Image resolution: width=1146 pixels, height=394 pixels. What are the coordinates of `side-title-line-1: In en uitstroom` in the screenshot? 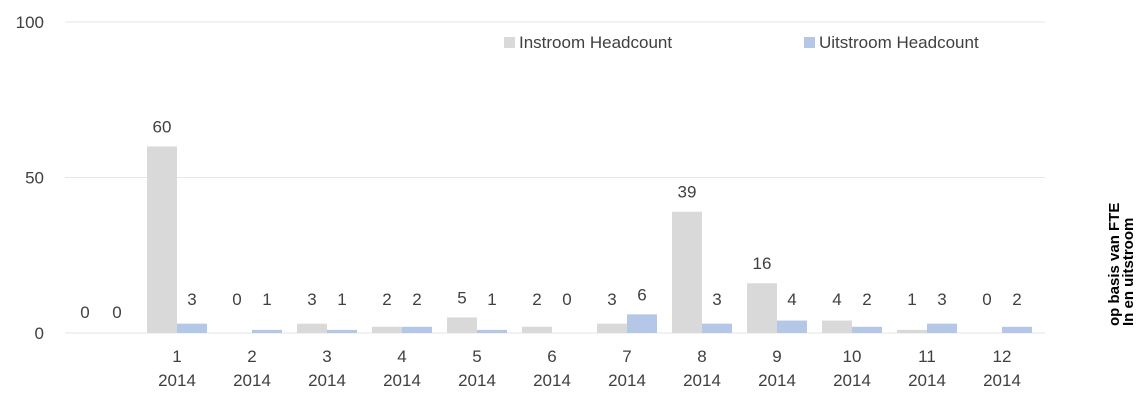 It's located at (1128, 272).